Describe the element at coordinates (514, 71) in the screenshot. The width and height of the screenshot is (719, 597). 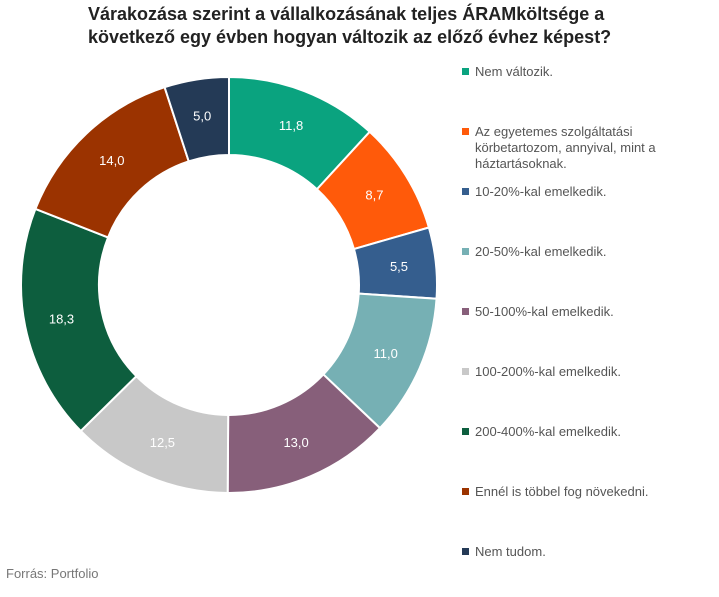
I see `legend-label: Nem változik.` at that location.